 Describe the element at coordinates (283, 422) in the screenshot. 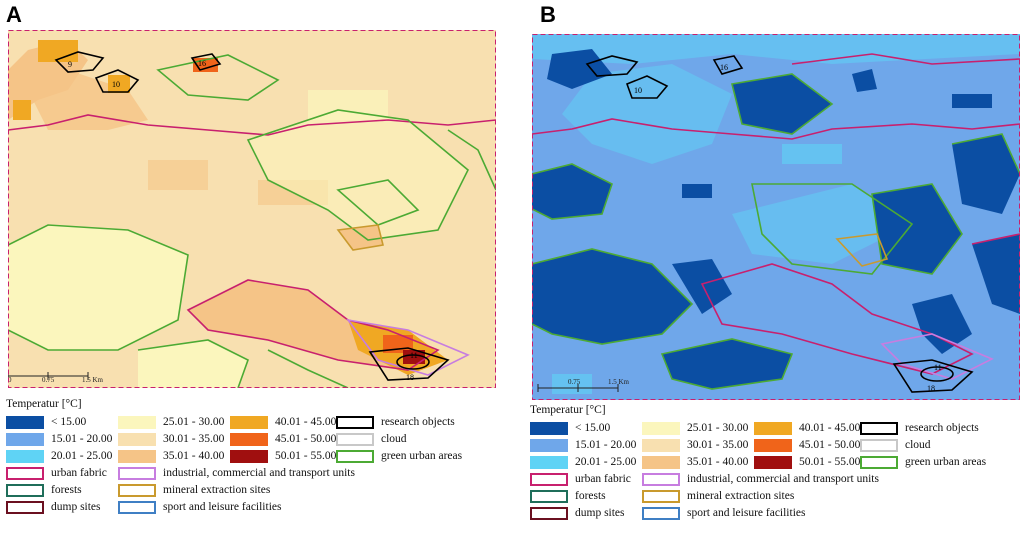

I see `legend-item-40-45-a: 40.01 - 45.00` at that location.